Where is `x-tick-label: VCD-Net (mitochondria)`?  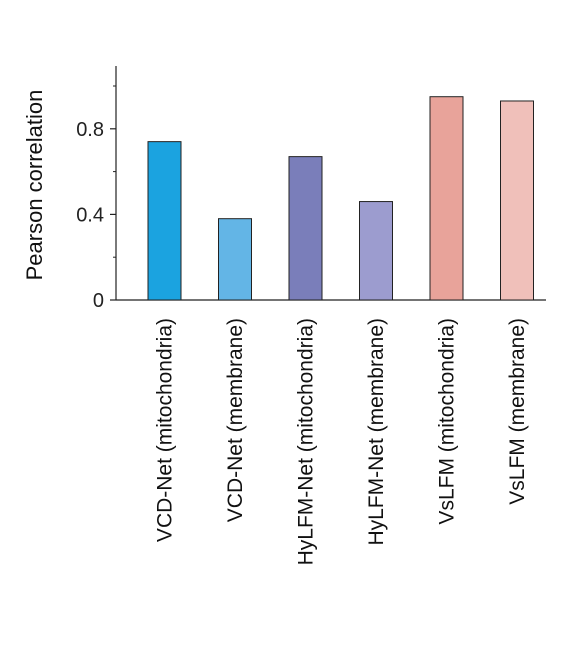 x-tick-label: VCD-Net (mitochondria) is located at coordinates (165, 430).